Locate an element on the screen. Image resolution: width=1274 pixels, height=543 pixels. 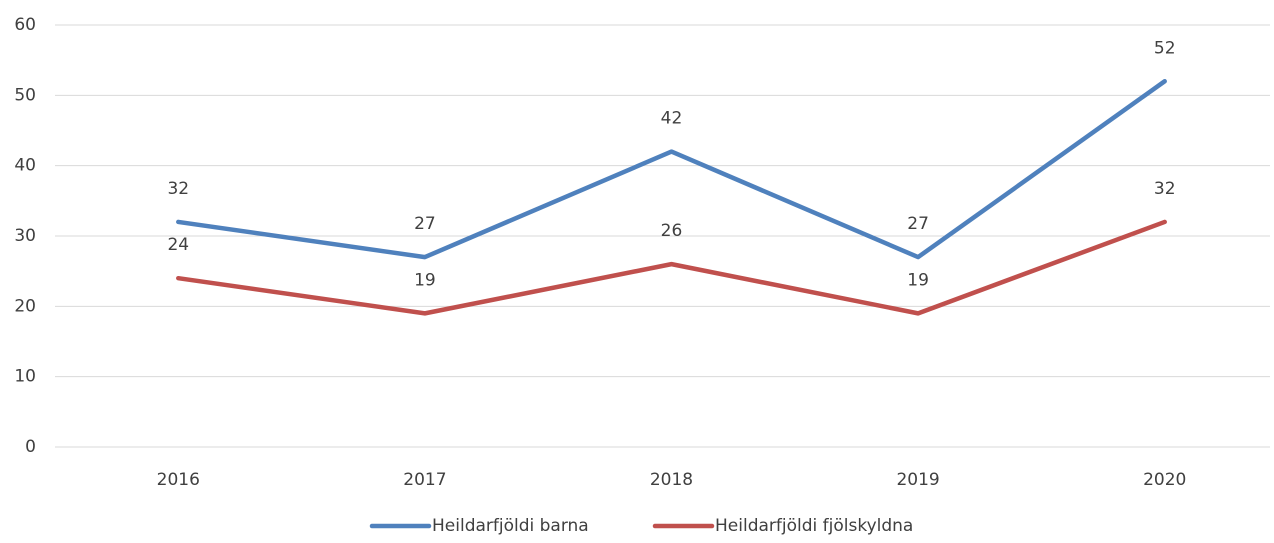
legend-label: Heildarfjöldi barna is located at coordinates (510, 526).